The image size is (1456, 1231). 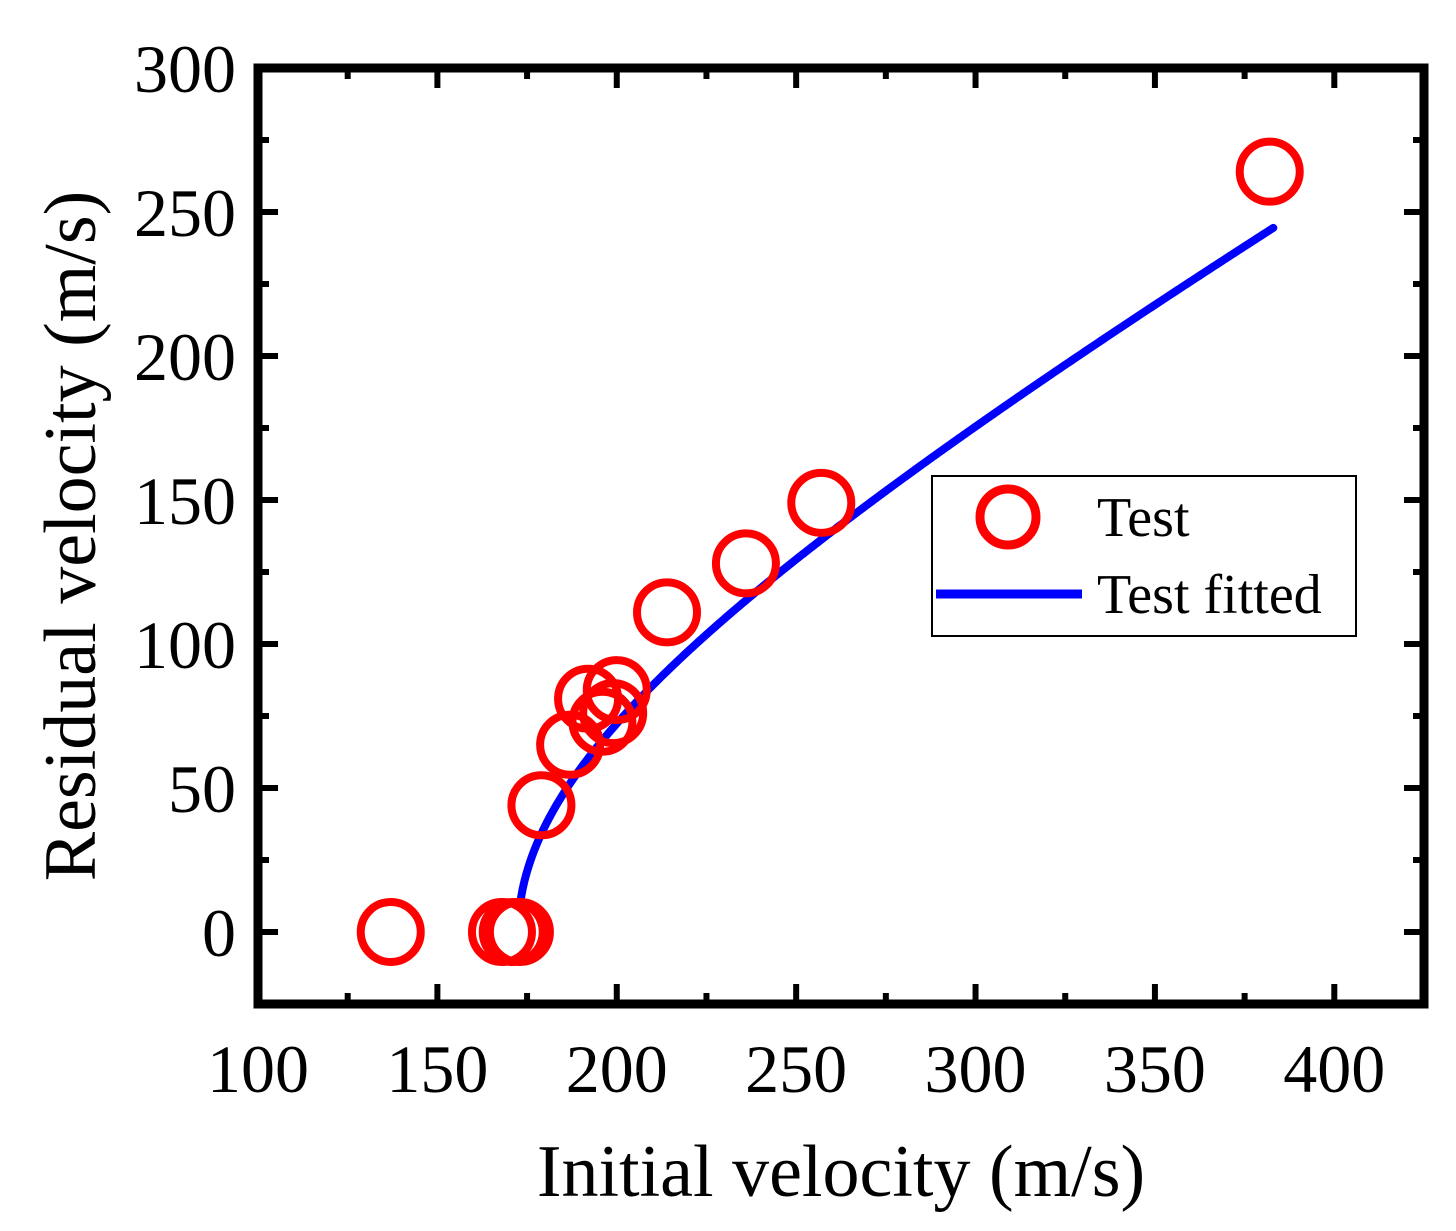 What do you see at coordinates (202, 789) in the screenshot?
I see `y-tick-label: 50` at bounding box center [202, 789].